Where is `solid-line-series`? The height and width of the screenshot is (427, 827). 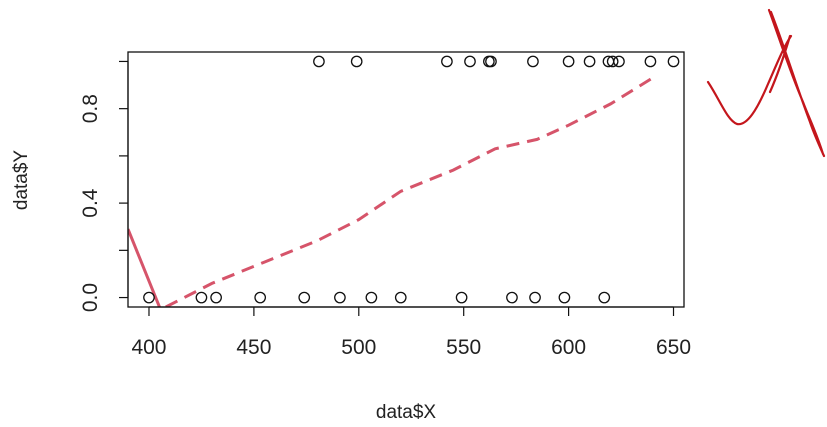 solid-line-series is located at coordinates (144, 267).